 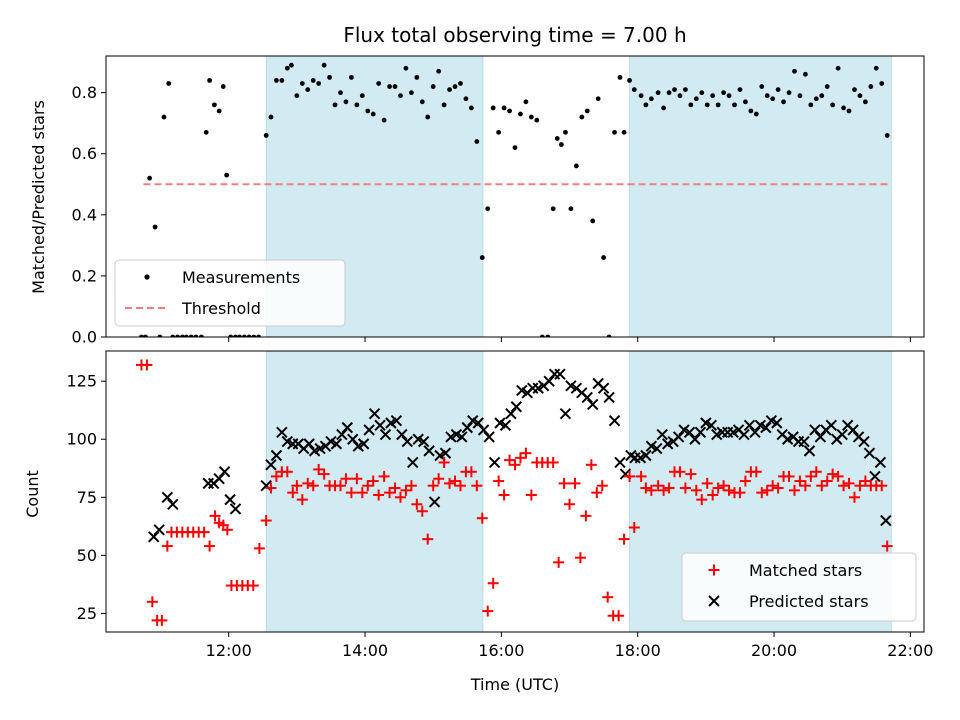 I want to click on top-legend-box, so click(x=230, y=293).